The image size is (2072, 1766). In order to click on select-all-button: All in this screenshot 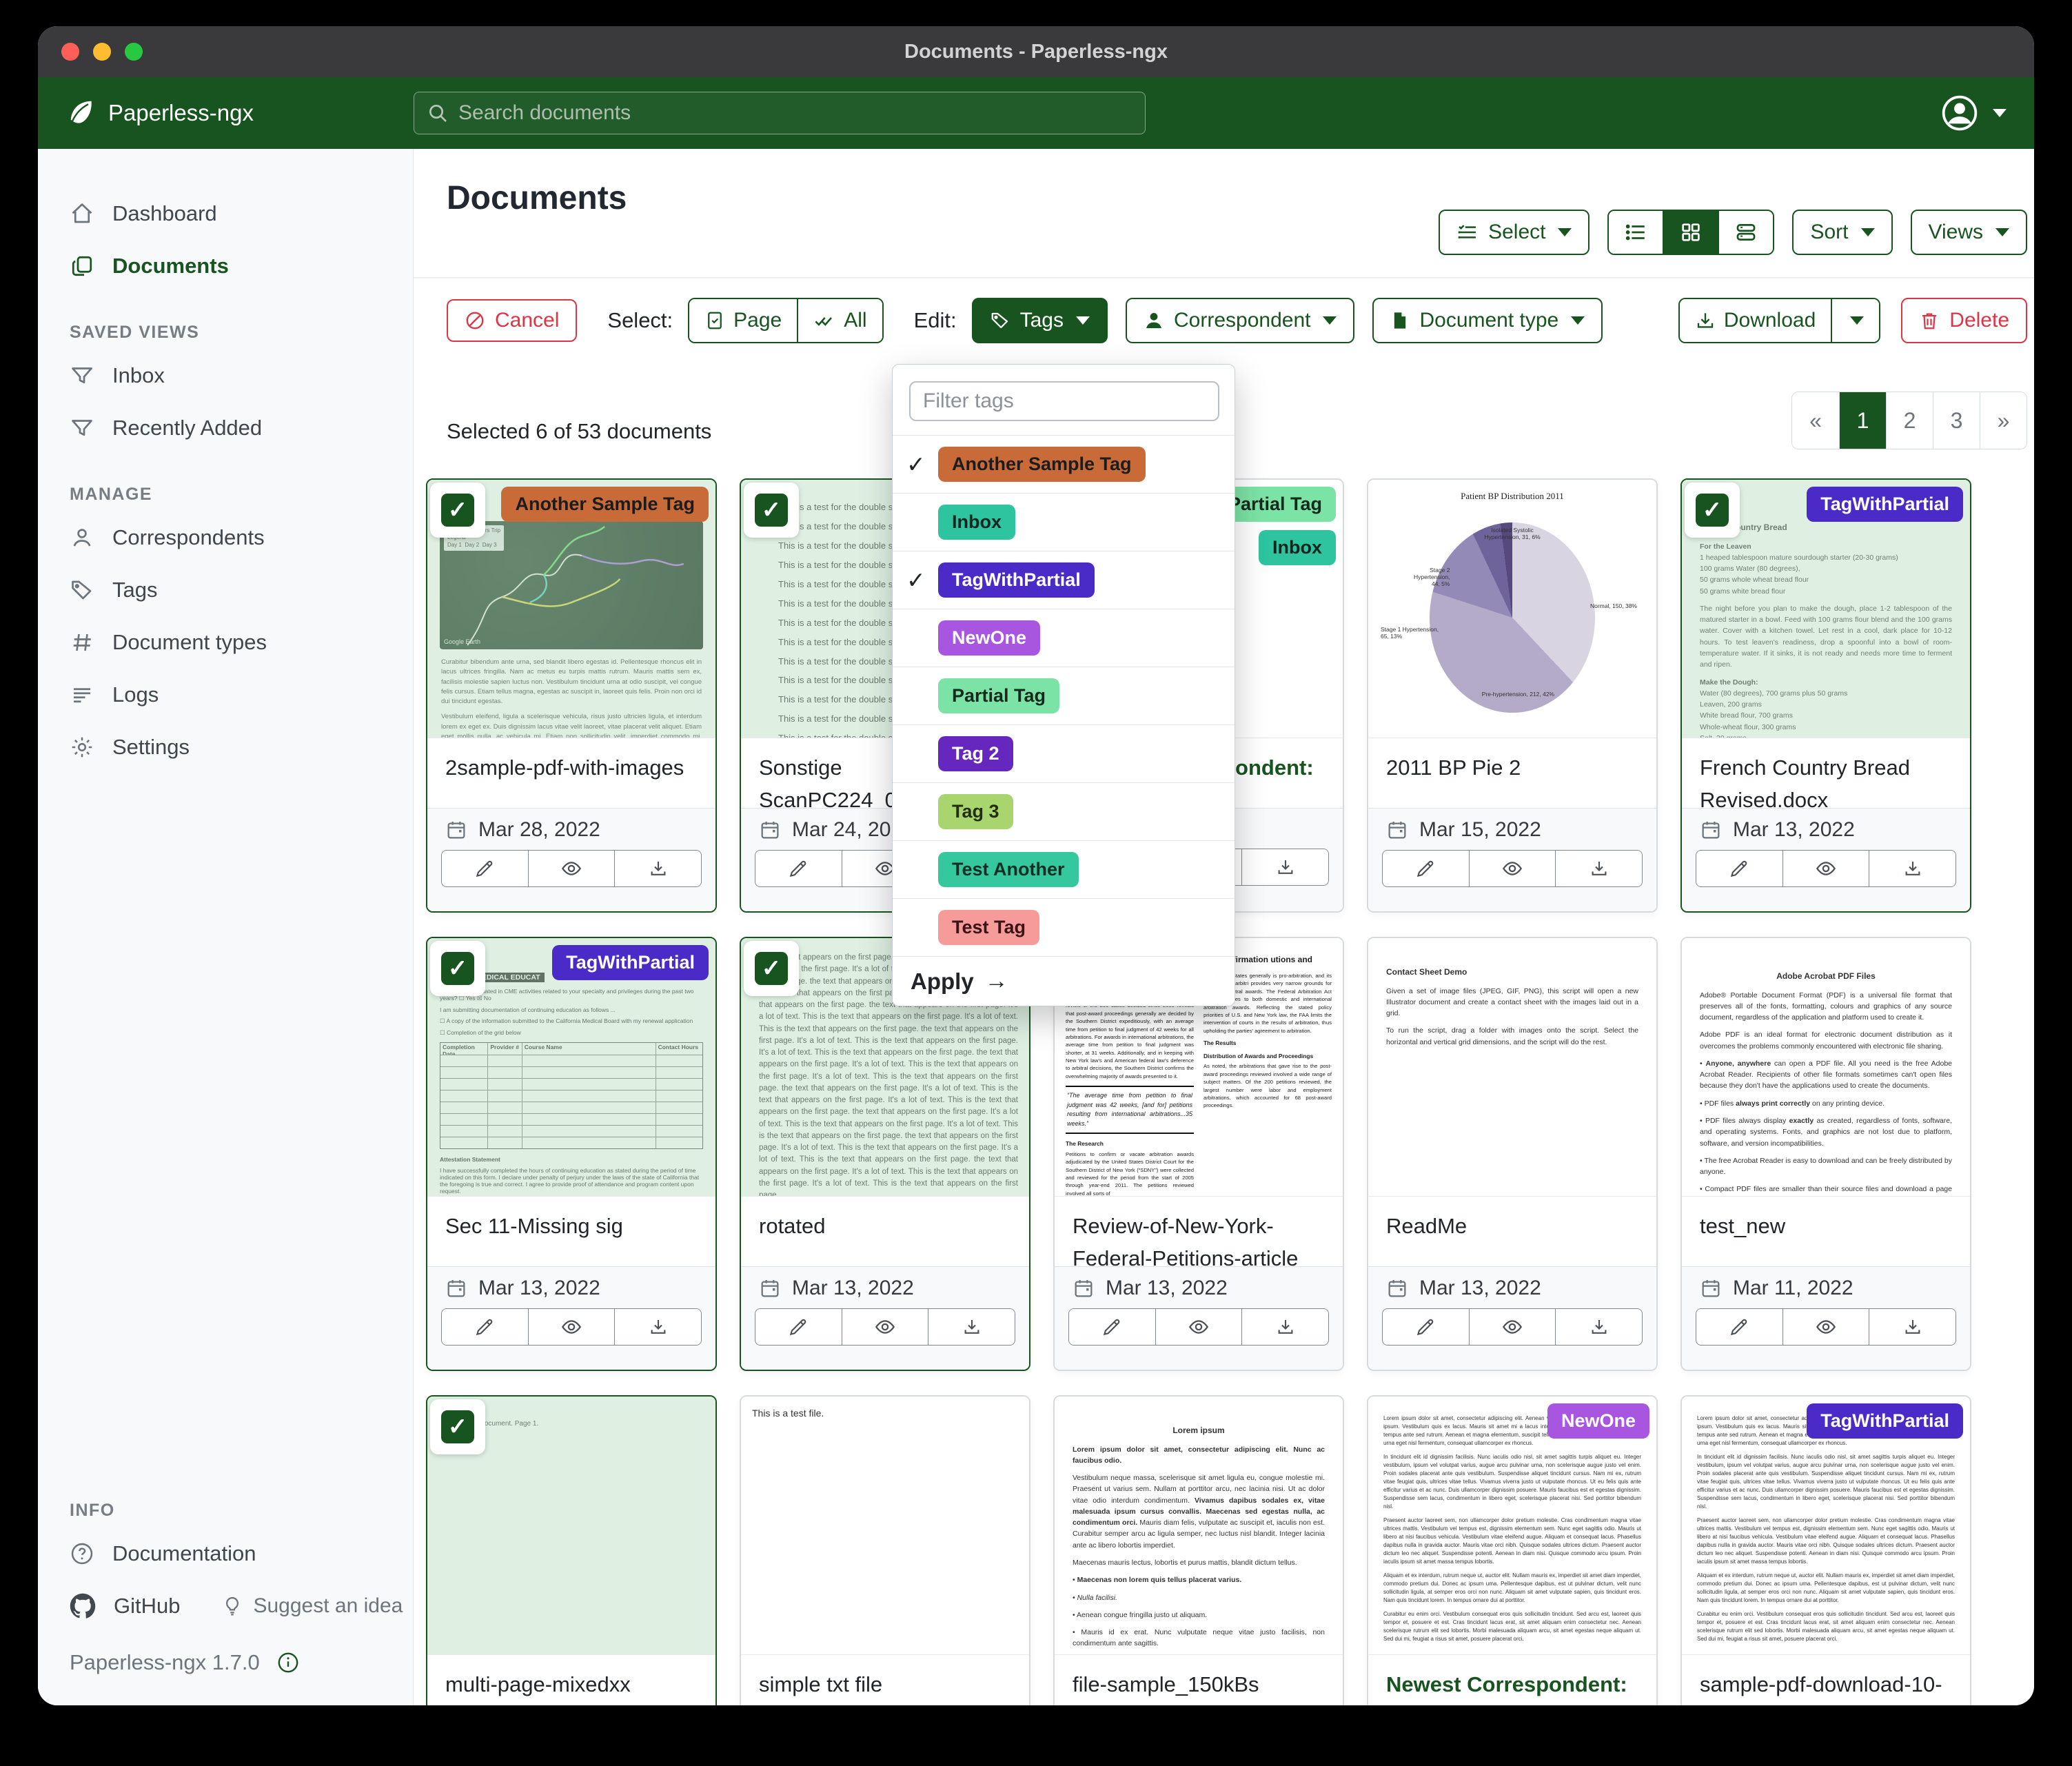, I will do `click(839, 320)`.